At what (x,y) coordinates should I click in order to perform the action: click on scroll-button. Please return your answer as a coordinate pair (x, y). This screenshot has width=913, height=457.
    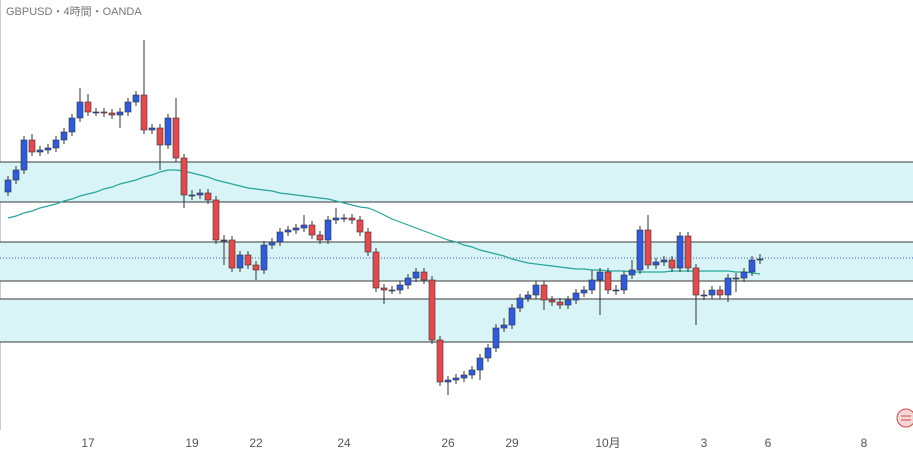
    Looking at the image, I should click on (904, 418).